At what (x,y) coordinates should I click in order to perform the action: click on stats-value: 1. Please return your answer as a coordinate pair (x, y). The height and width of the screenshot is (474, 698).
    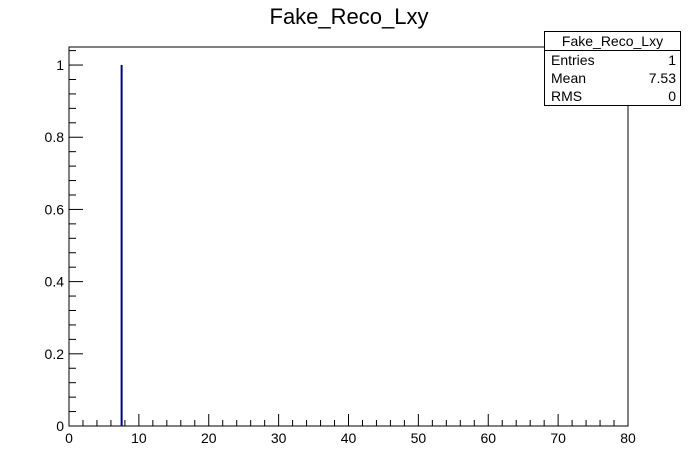
    Looking at the image, I should click on (672, 60).